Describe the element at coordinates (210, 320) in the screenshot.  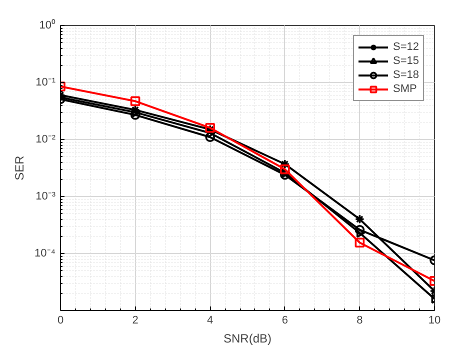
I see `x-tick-label: 4` at that location.